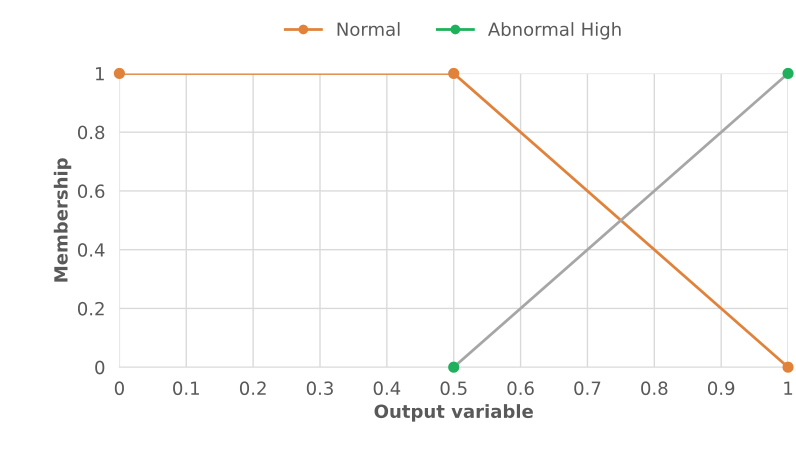 The height and width of the screenshot is (459, 796). I want to click on x-tick-label: 1, so click(788, 388).